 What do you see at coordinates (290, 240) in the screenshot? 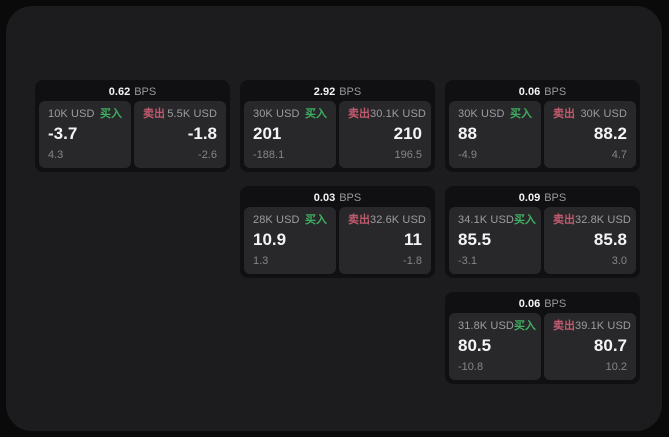
I see `buy-quote-tile: 28K USD 买入 10.9 1.3` at bounding box center [290, 240].